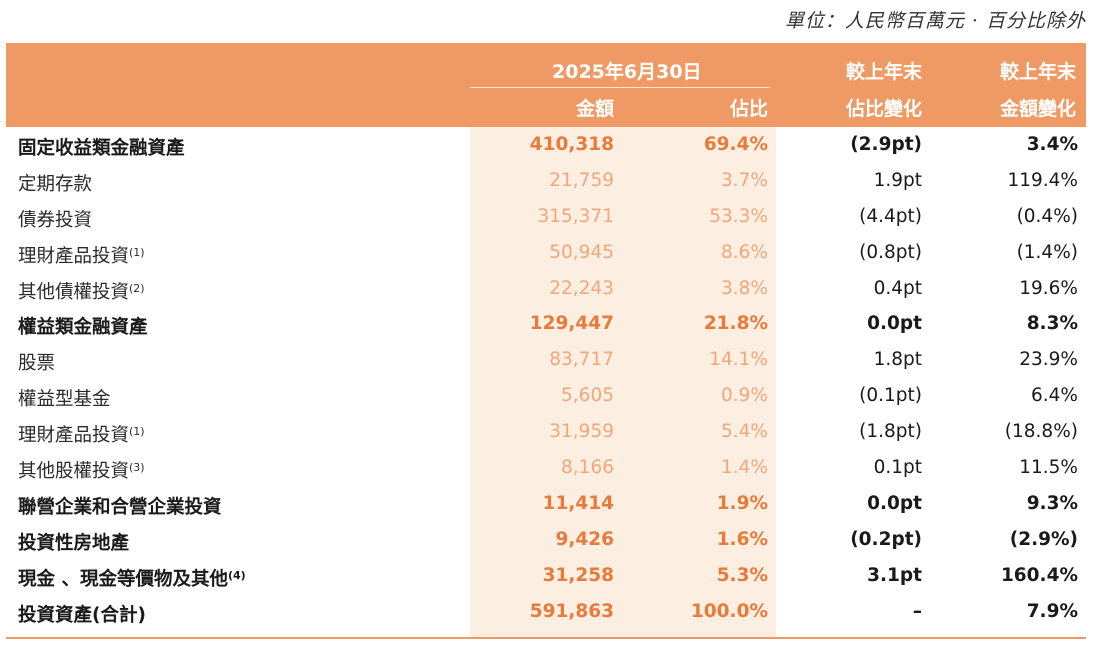 The image size is (1108, 652). I want to click on table-row: 其他股權投資(3) 8,166 1.4% 0.1pt 11.5%, so click(546, 468).